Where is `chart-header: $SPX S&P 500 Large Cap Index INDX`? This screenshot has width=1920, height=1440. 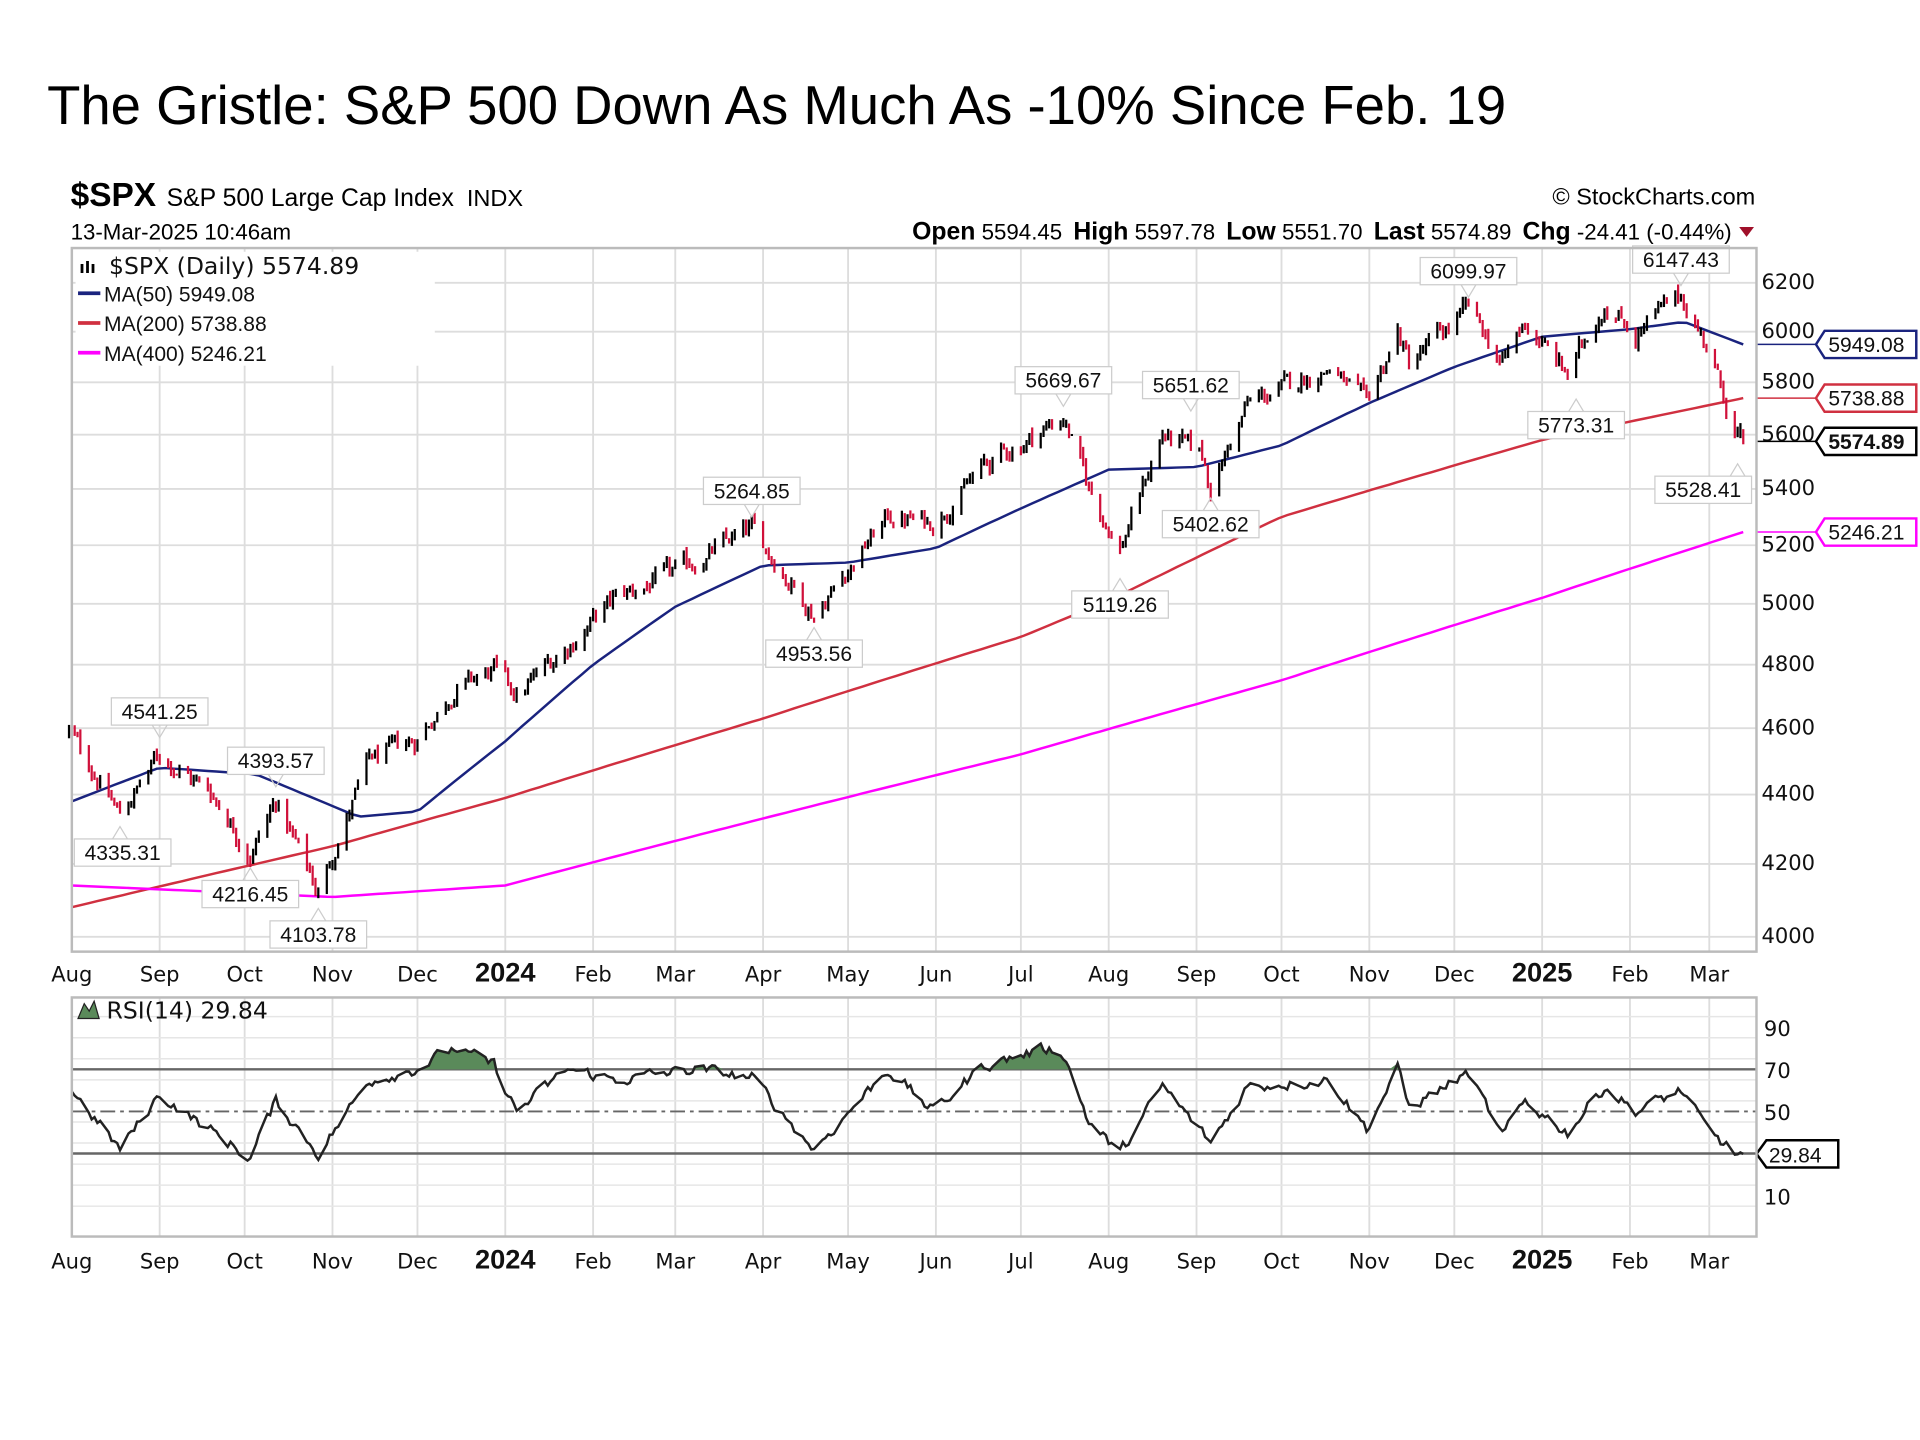
chart-header: $SPX S&P 500 Large Cap Index INDX is located at coordinates (297, 195).